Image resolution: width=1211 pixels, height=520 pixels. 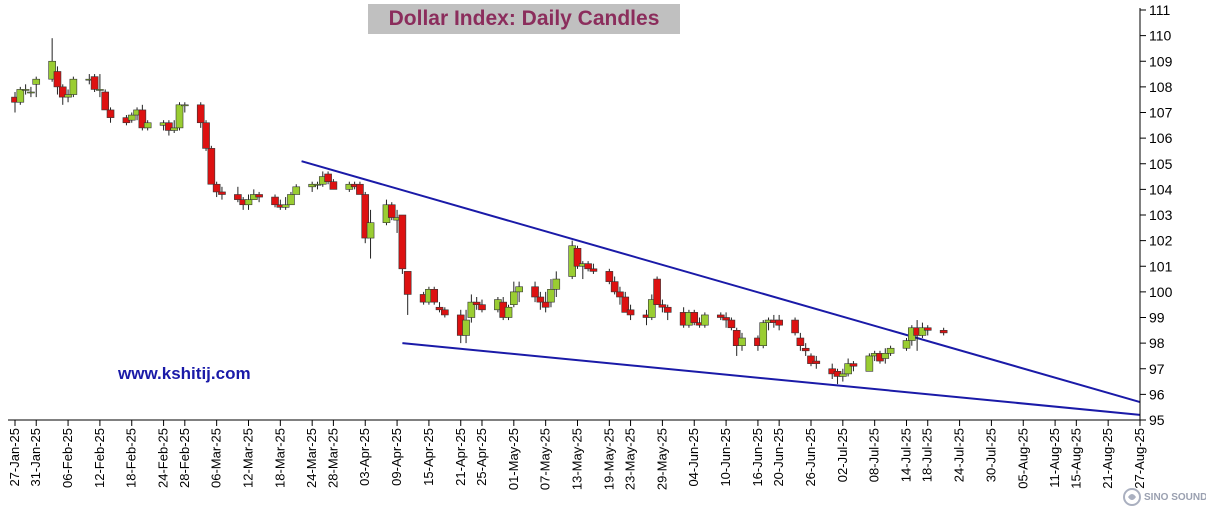 I want to click on x-tick-label: 18-Mar-25, so click(x=279, y=458).